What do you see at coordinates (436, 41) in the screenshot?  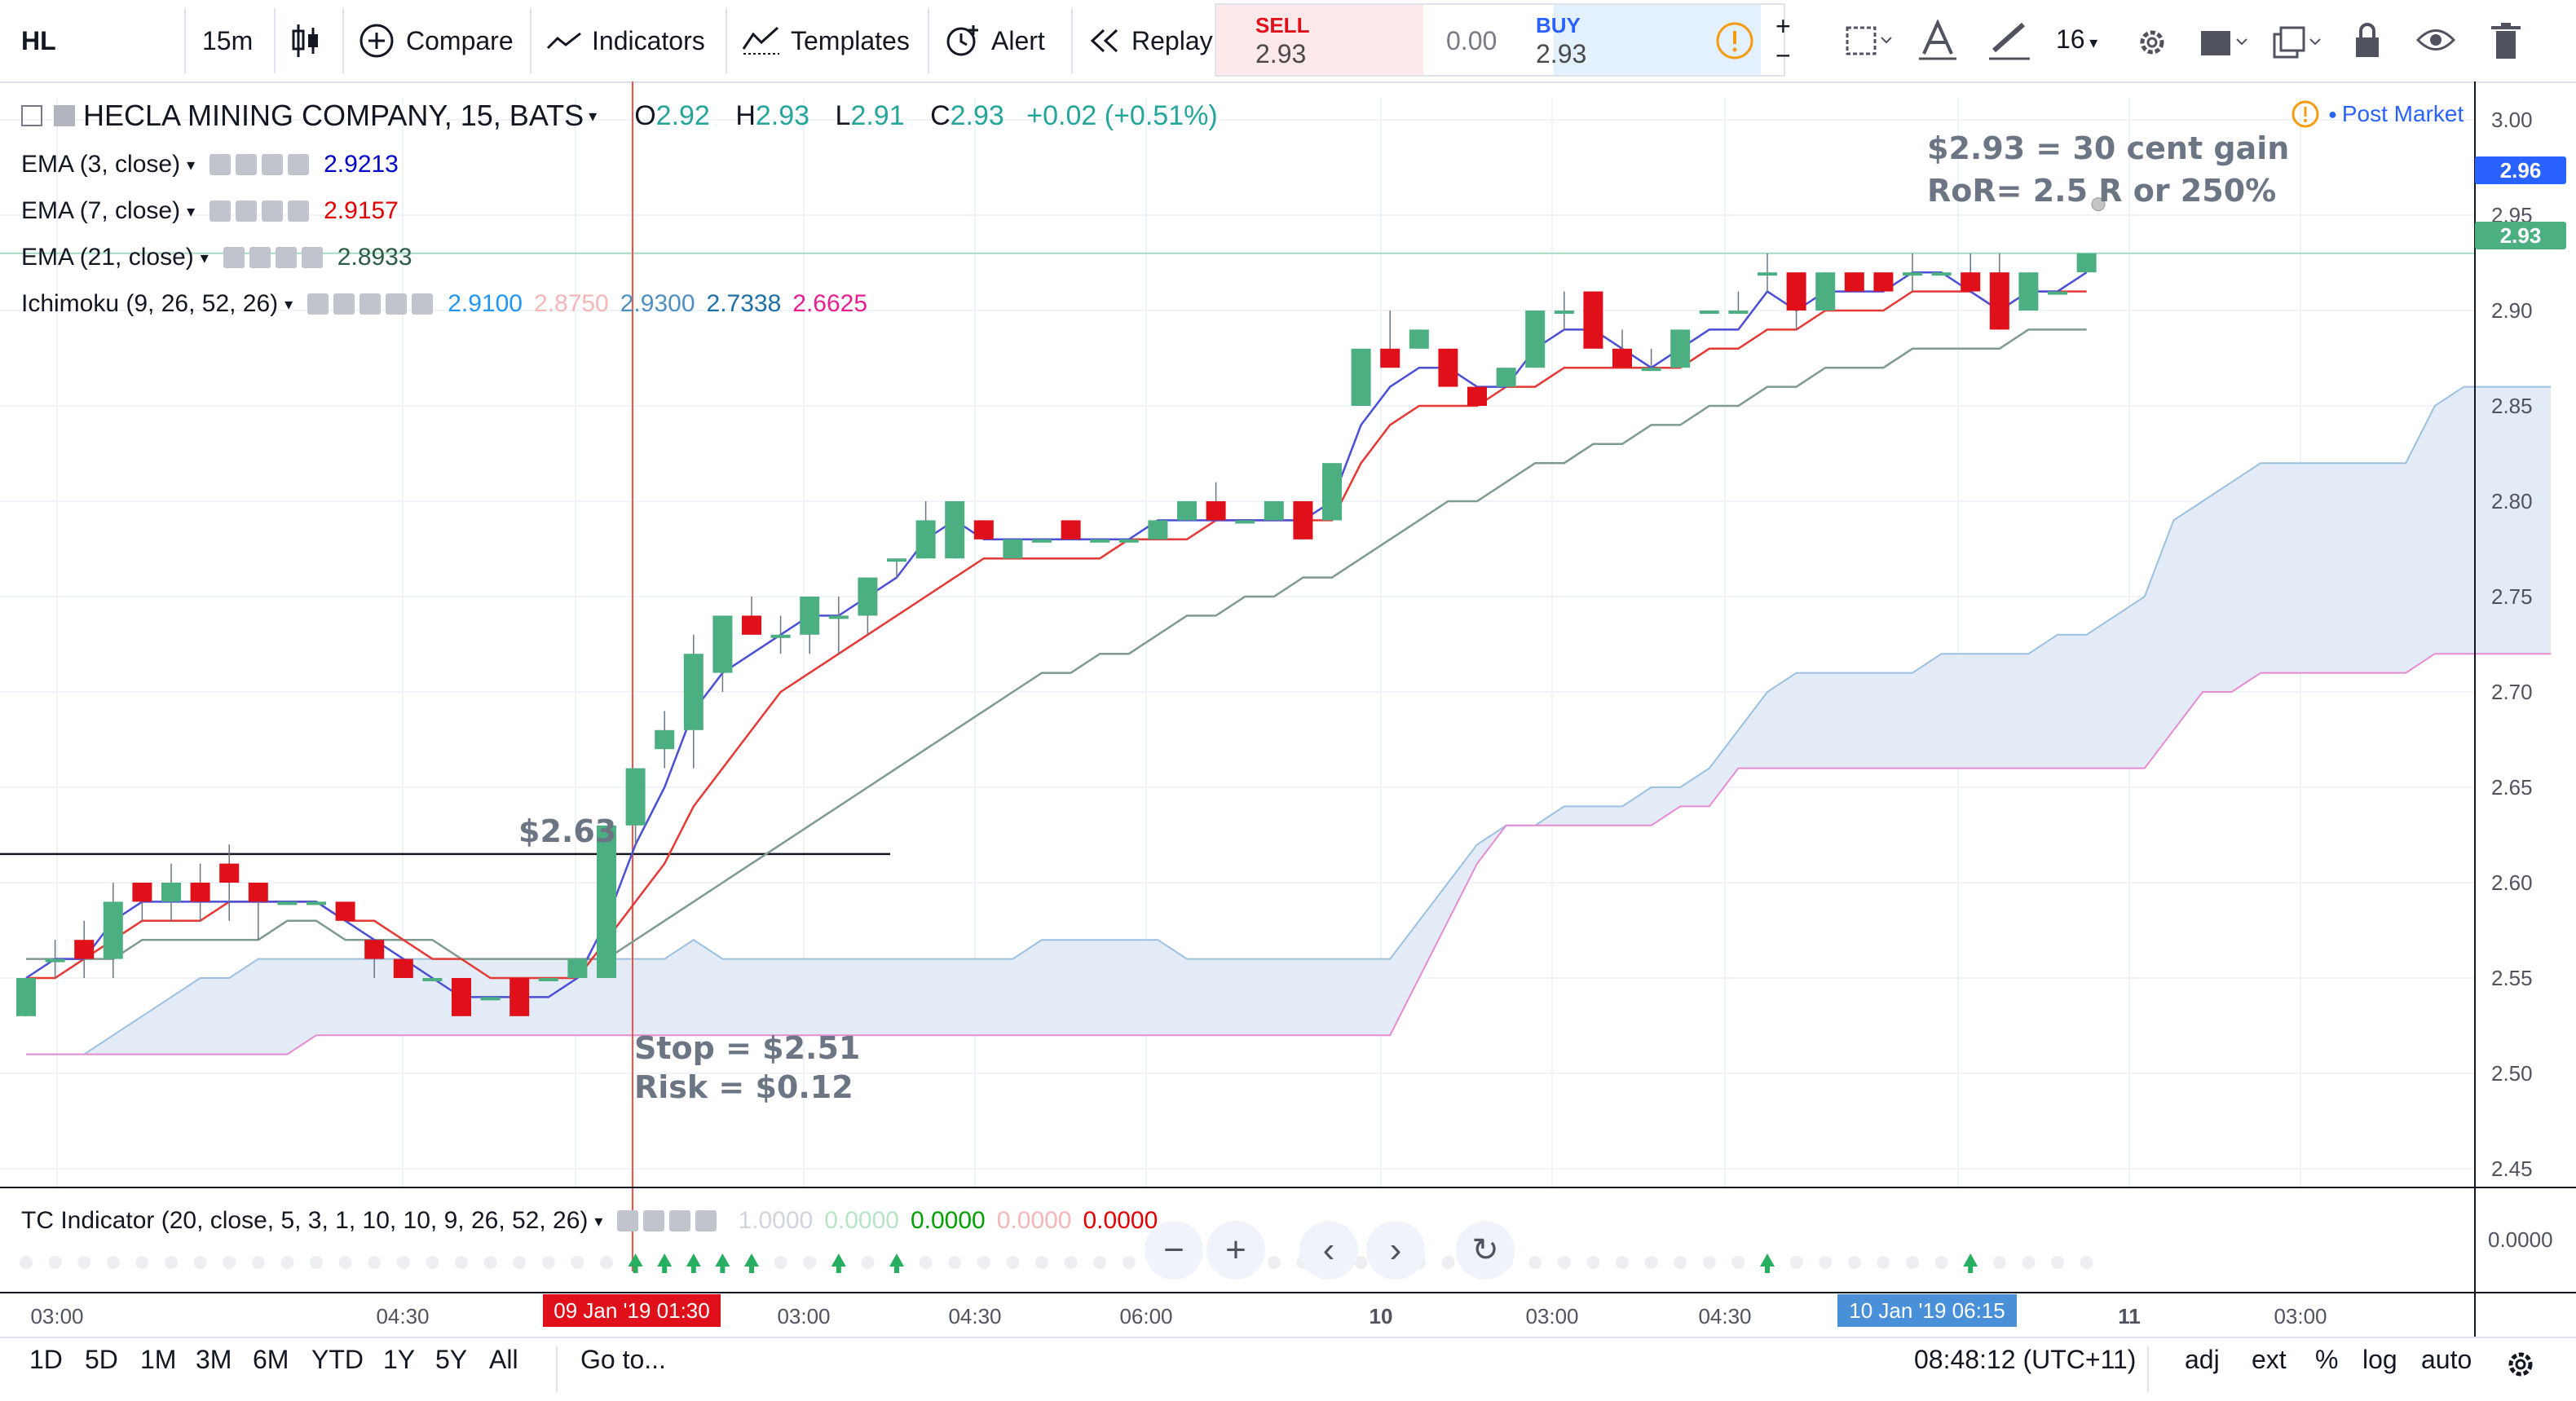 I see `compare-button: Compare` at bounding box center [436, 41].